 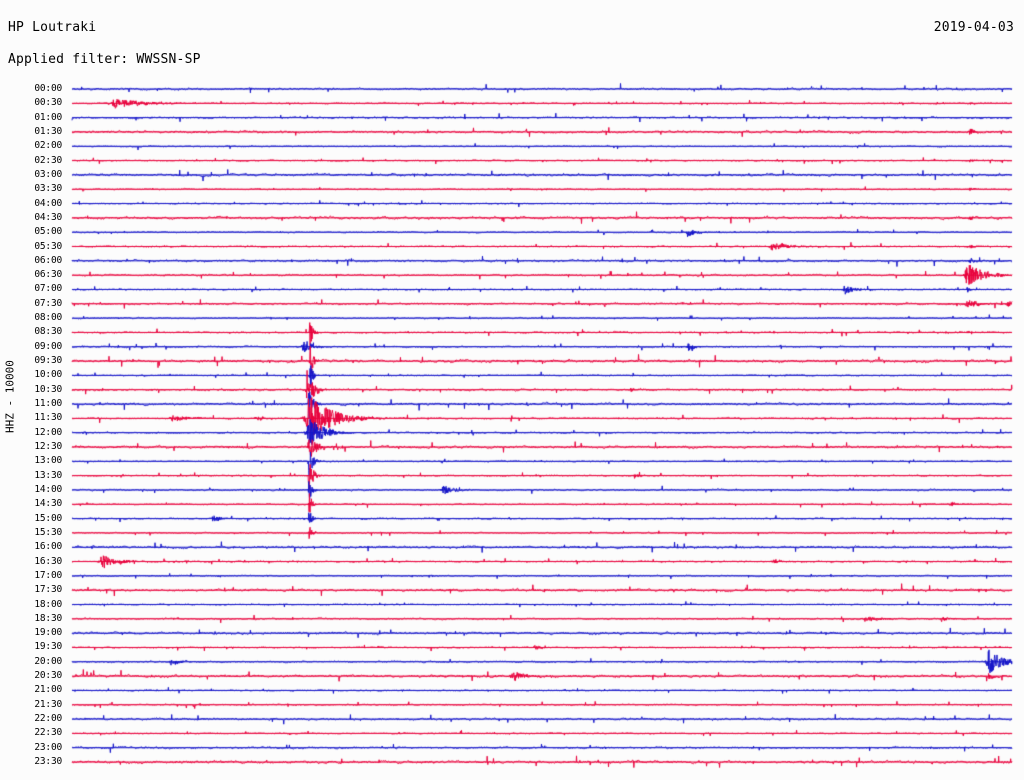 What do you see at coordinates (48, 704) in the screenshot?
I see `time-axis-label: 21:30` at bounding box center [48, 704].